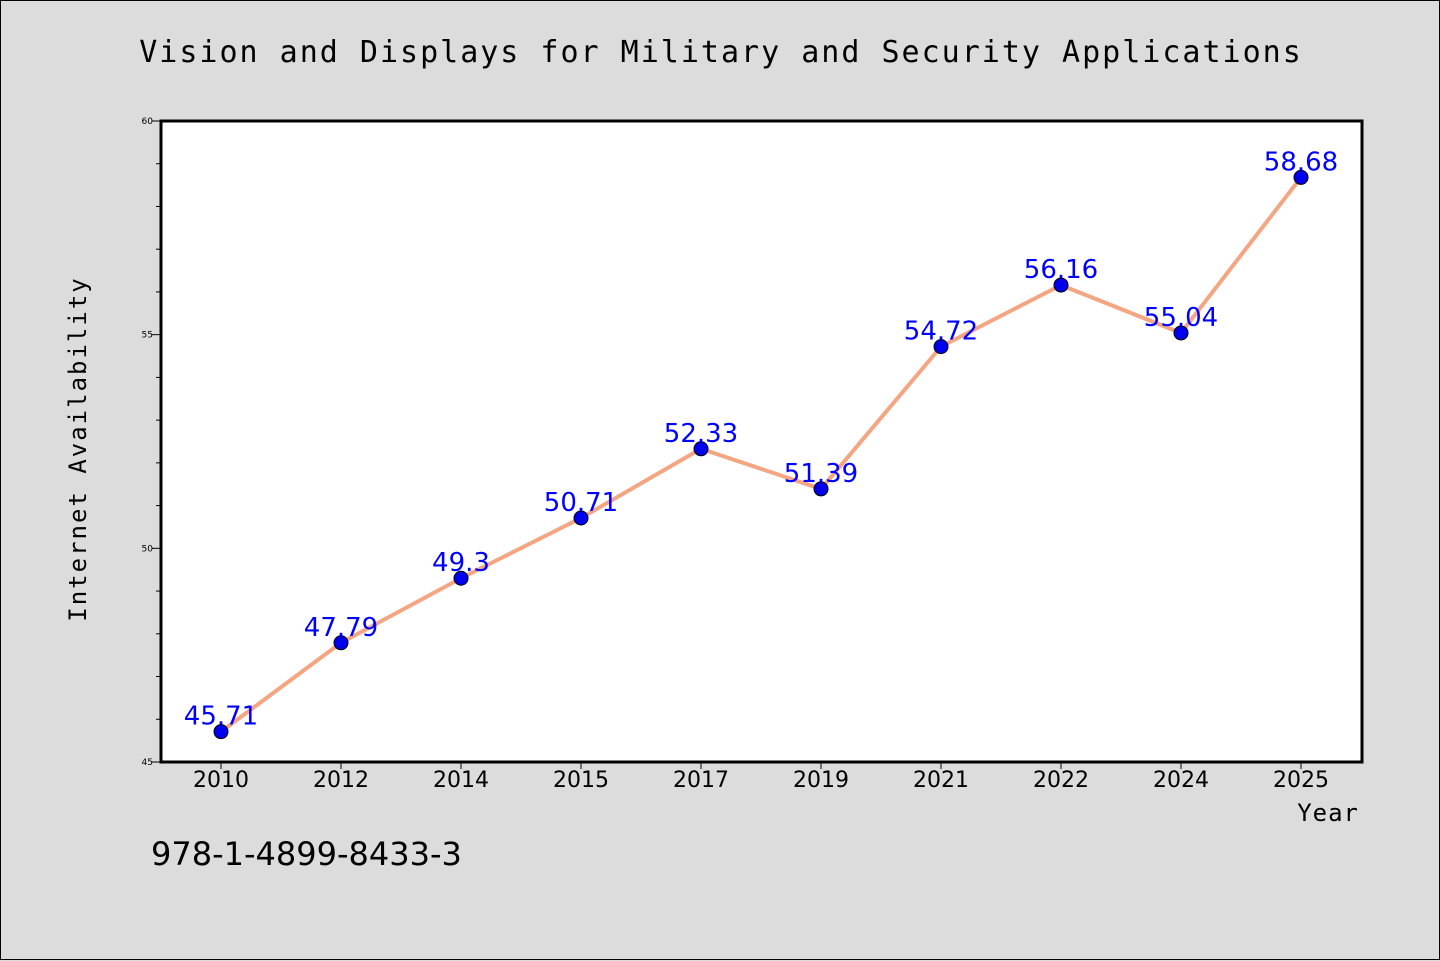  Describe the element at coordinates (761, 780) in the screenshot. I see `x-axis-tick-labels: 2010 2012 2014 2015 2017 2019 2021 2022 2024 2025` at that location.